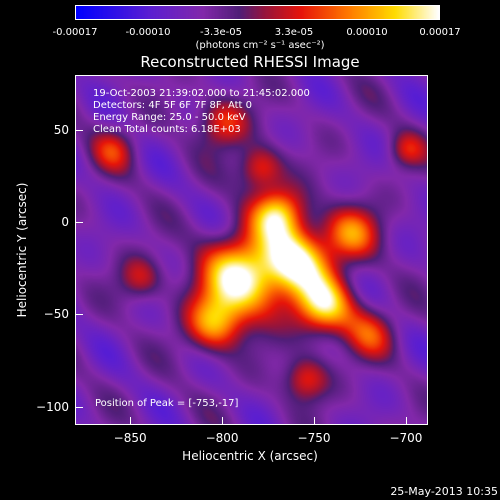  Describe the element at coordinates (294, 32) in the screenshot. I see `colorbar-tick-label: 3.3e-05` at that location.